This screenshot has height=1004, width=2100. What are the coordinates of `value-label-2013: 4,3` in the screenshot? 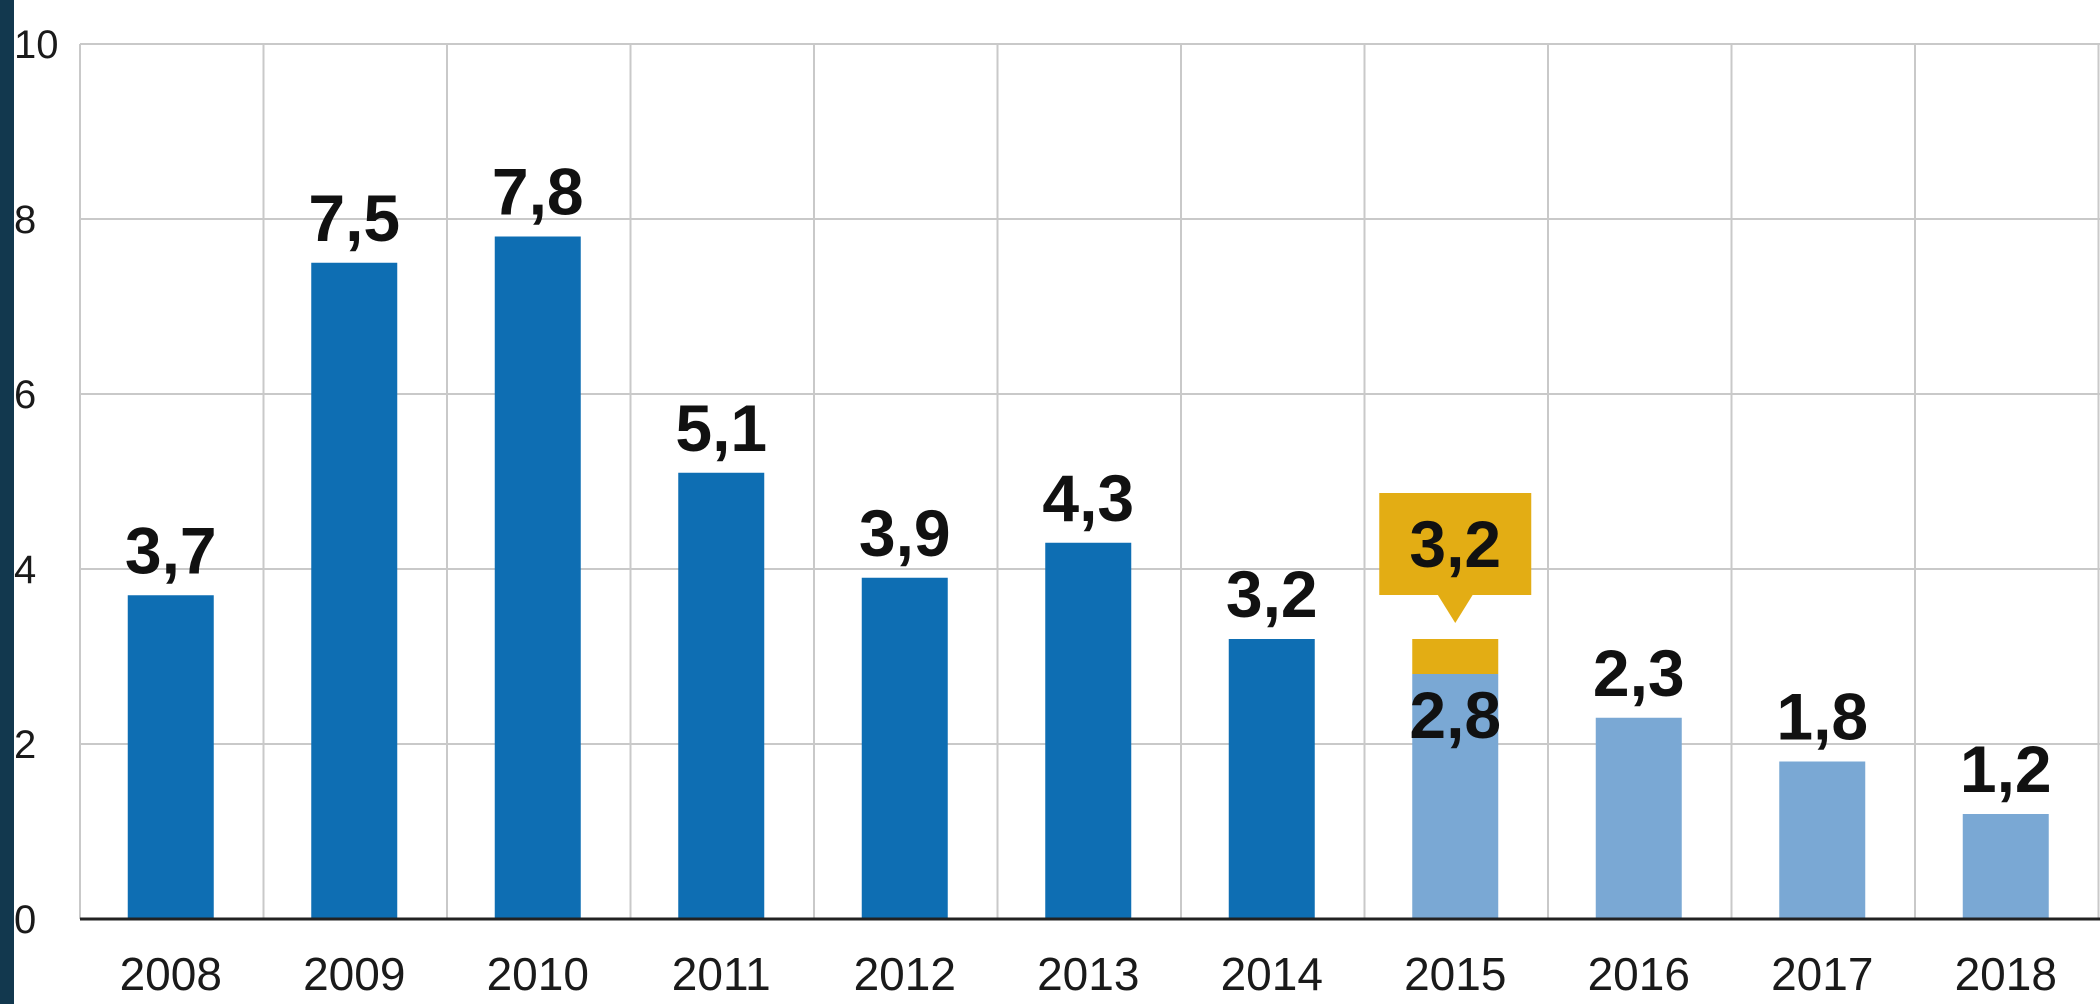 It's located at (1088, 498).